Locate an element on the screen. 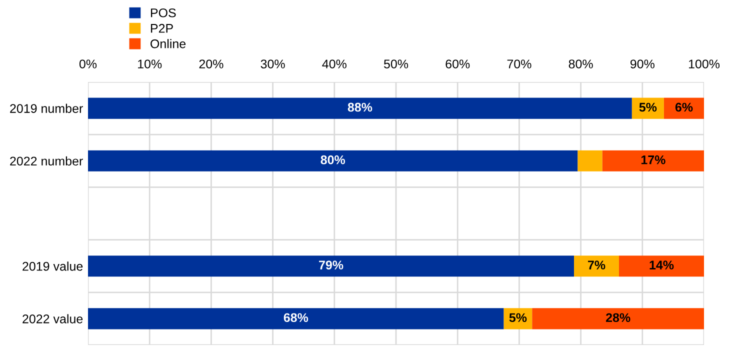  legend-label: P2P is located at coordinates (161, 28).